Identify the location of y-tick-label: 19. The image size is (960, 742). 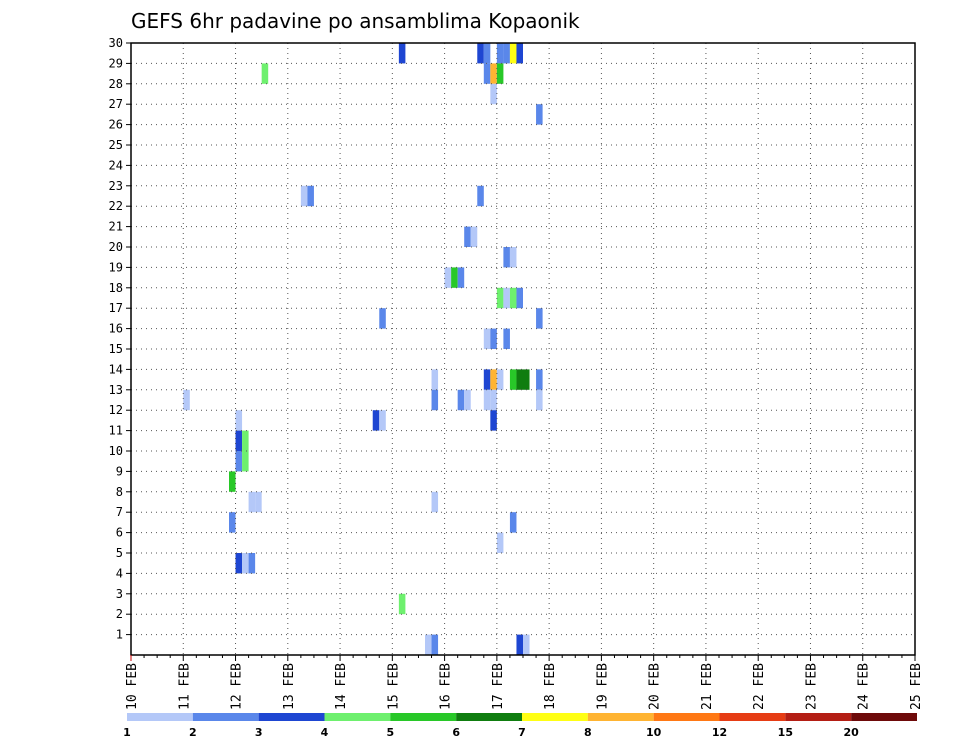
(116, 267).